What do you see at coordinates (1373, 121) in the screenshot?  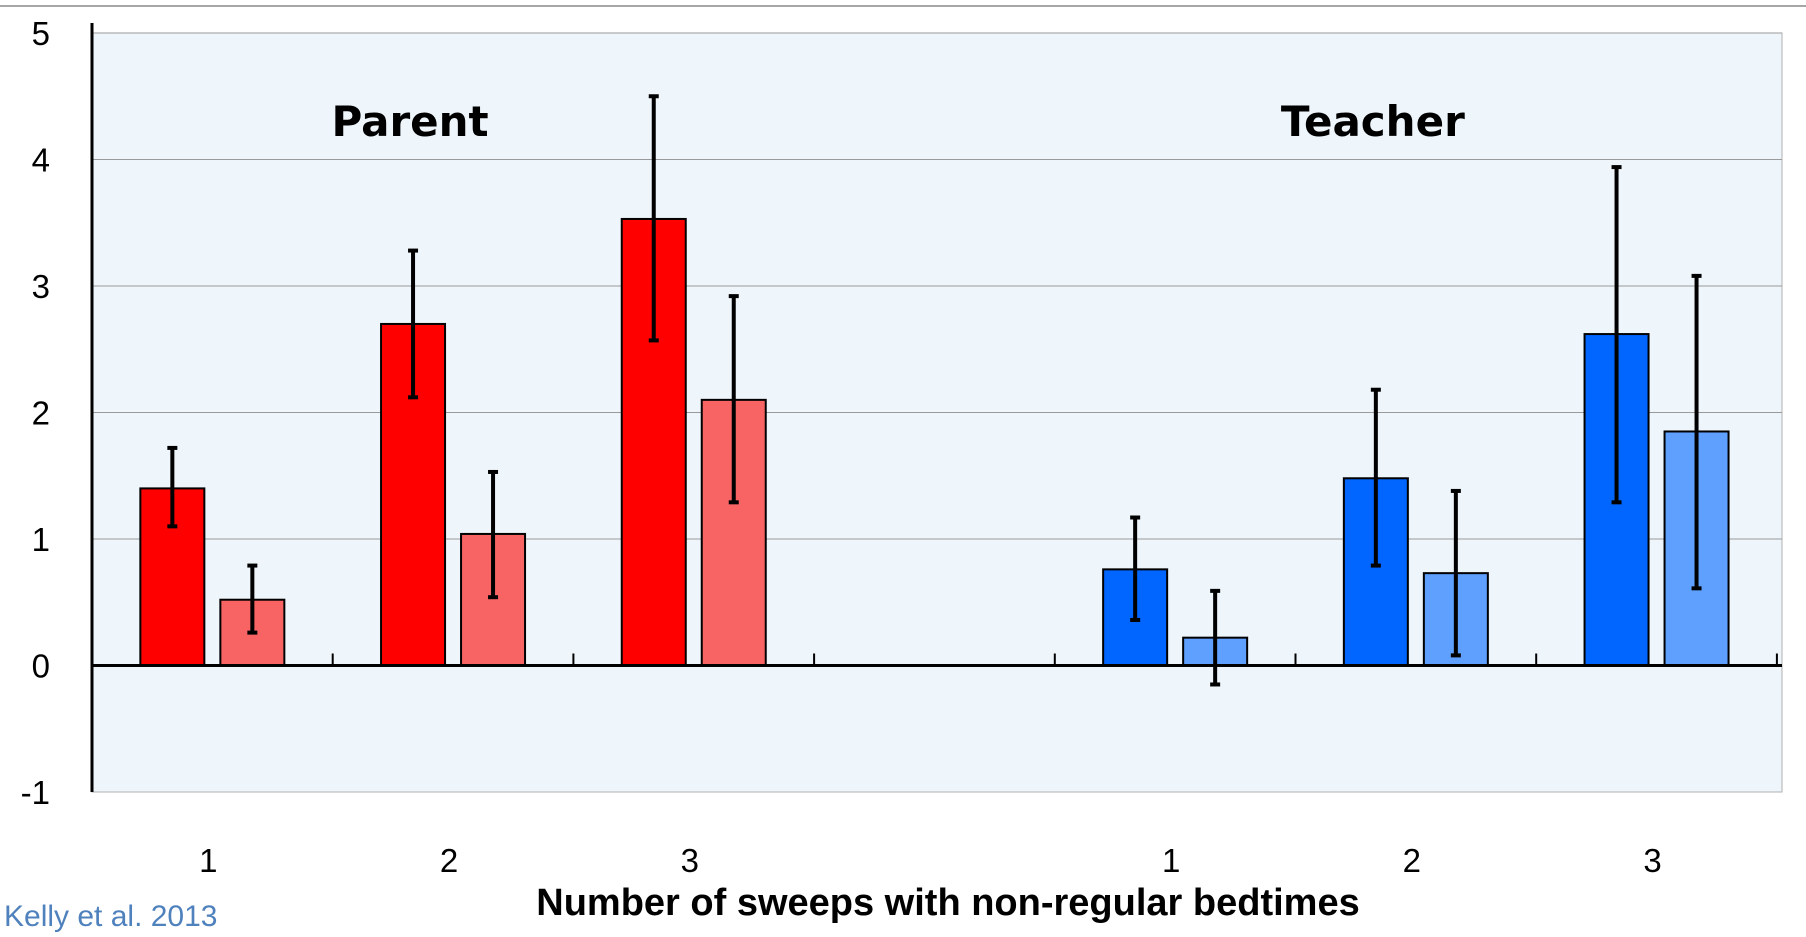 I see `group-title: Teacher` at bounding box center [1373, 121].